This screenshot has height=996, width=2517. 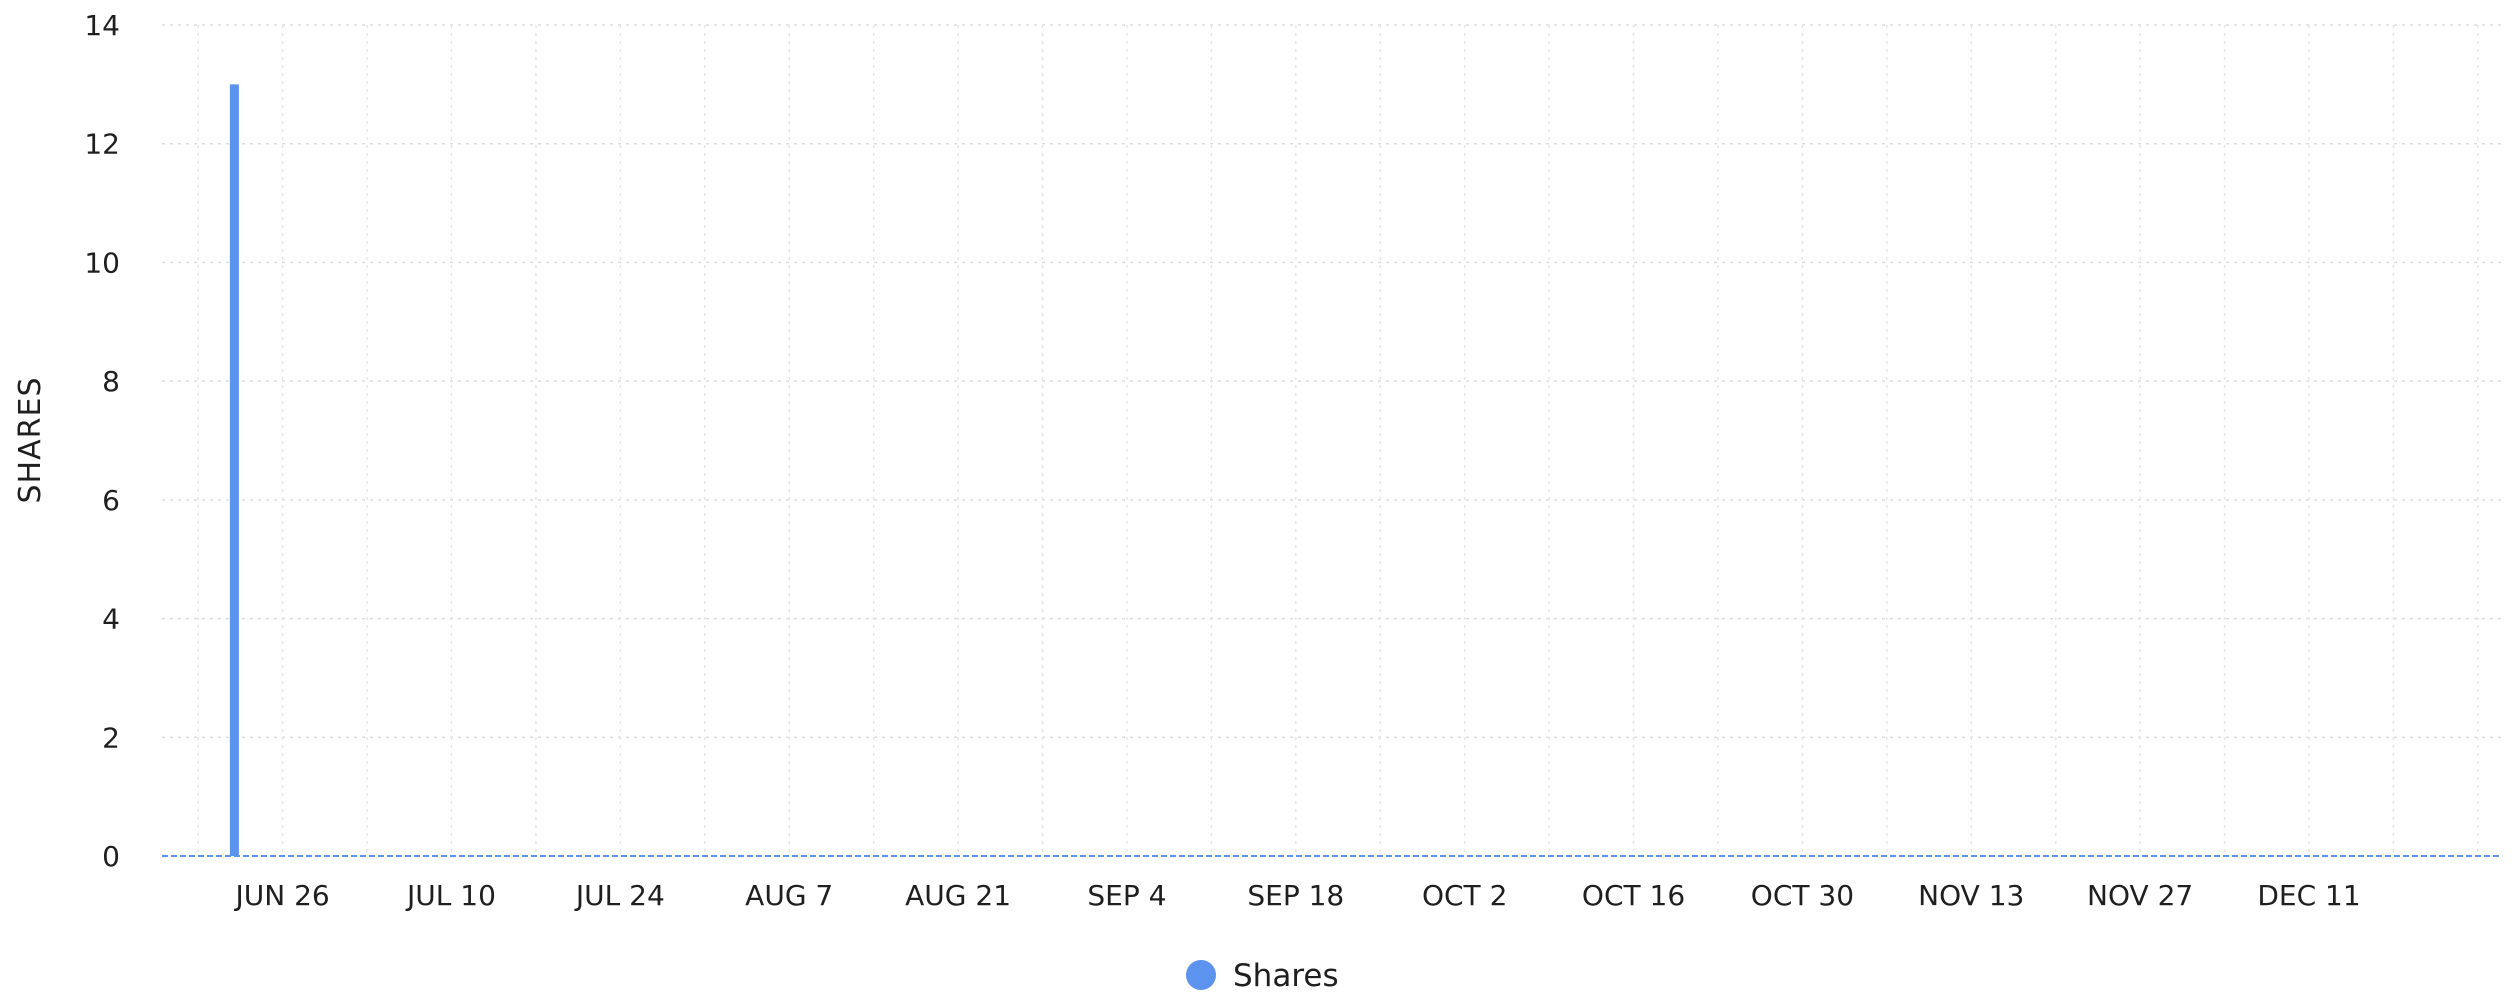 I want to click on y-tick-label: 6, so click(x=111, y=500).